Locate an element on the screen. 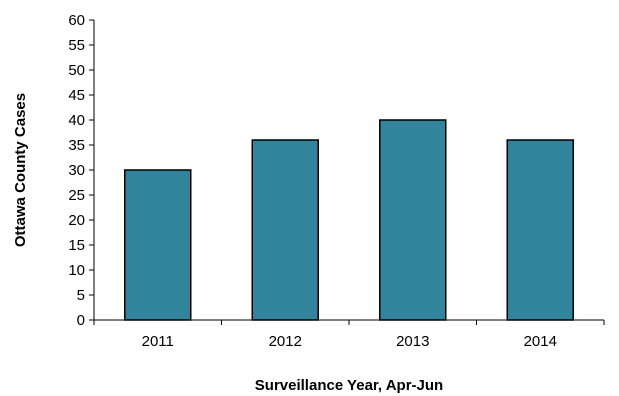 This screenshot has height=396, width=619. y-axis-ticks: 0 5 10 15 20 25 30 35 40 45 50 55 60 is located at coordinates (81, 170).